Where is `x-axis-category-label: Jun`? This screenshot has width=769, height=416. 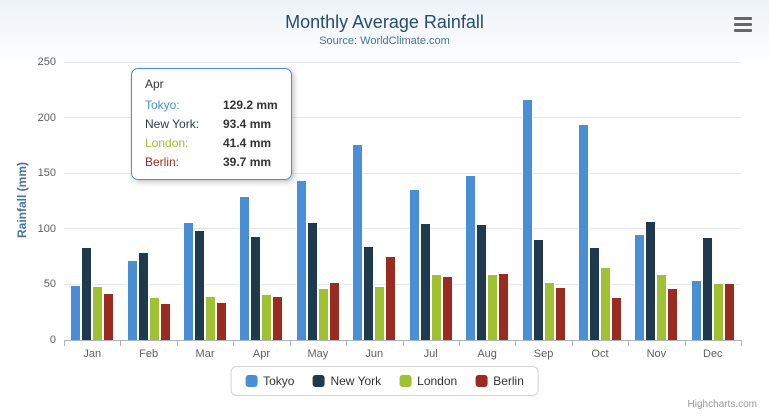 x-axis-category-label: Jun is located at coordinates (374, 354).